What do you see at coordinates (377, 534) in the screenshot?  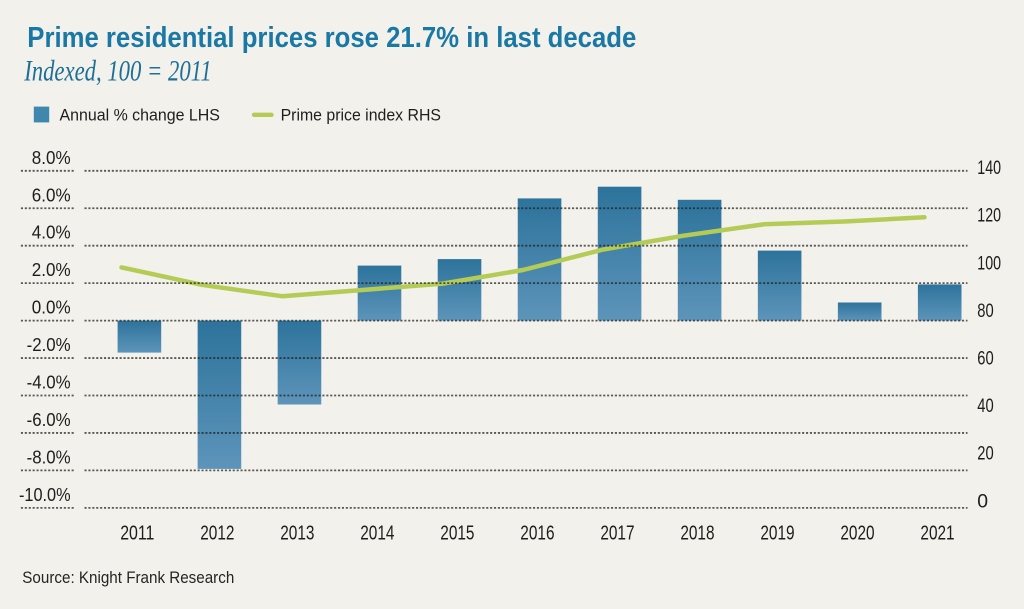 I see `svg-text: 2014` at bounding box center [377, 534].